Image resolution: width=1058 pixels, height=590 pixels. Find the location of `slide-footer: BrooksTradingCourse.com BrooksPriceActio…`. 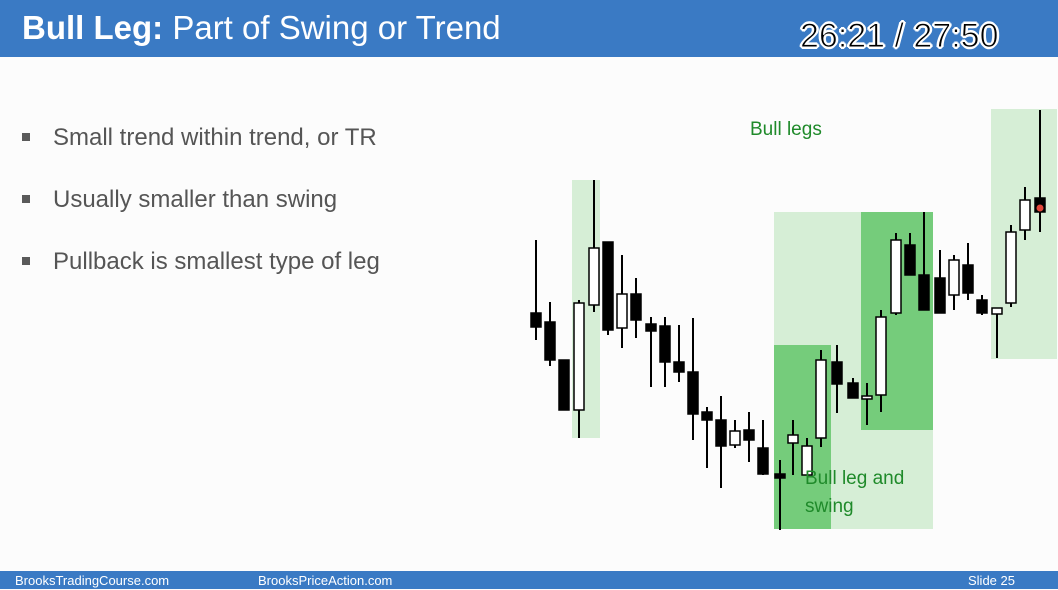

slide-footer: BrooksTradingCourse.com BrooksPriceActio… is located at coordinates (529, 580).